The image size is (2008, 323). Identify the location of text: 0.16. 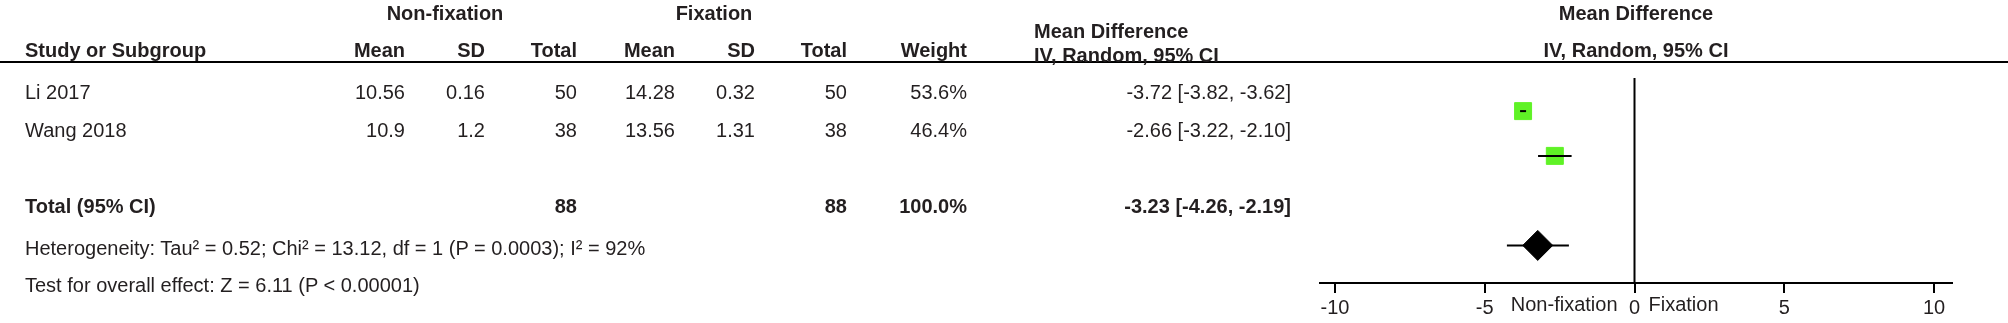
(465, 92).